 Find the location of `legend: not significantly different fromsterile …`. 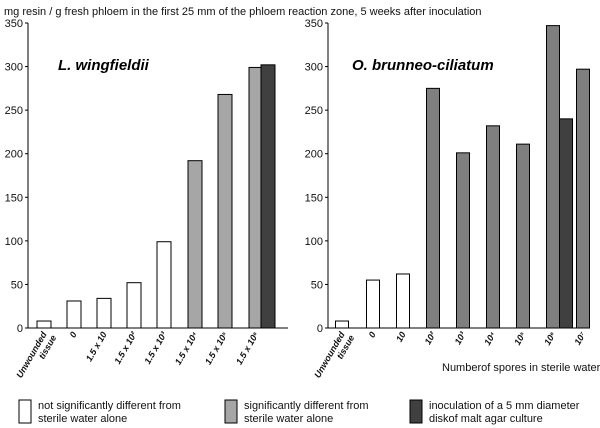

legend: not significantly different fromsterile … is located at coordinates (299, 412).